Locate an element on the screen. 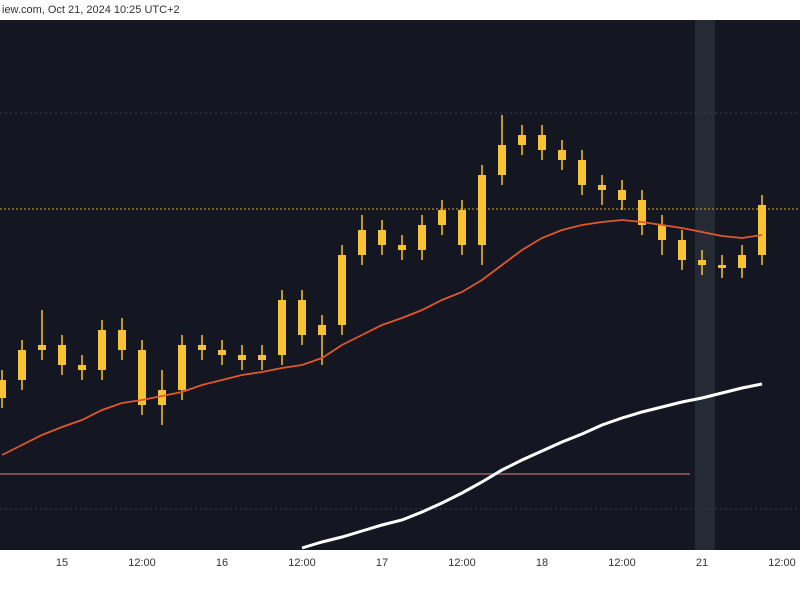 The width and height of the screenshot is (800, 605). header-text: iew.com, Oct 21, 2024 10:25 UTC+2 is located at coordinates (91, 10).